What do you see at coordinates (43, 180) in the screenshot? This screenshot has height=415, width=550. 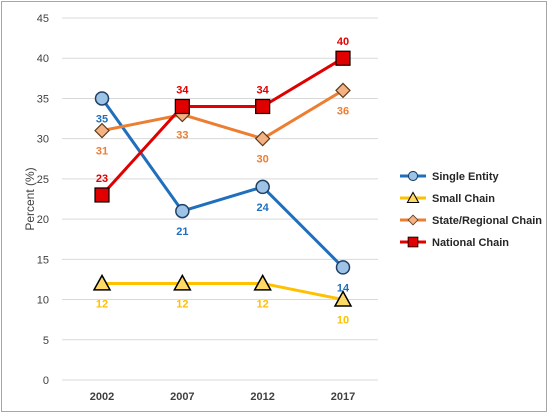 I see `y-tick-label: 25` at bounding box center [43, 180].